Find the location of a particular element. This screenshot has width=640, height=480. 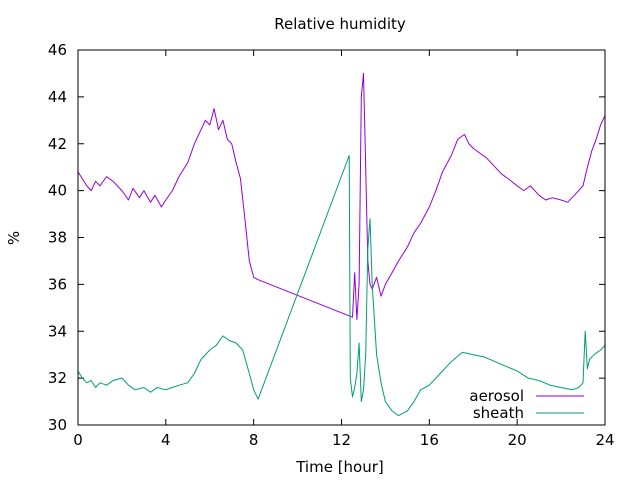

legend-label-sheath: sheath is located at coordinates (498, 413).